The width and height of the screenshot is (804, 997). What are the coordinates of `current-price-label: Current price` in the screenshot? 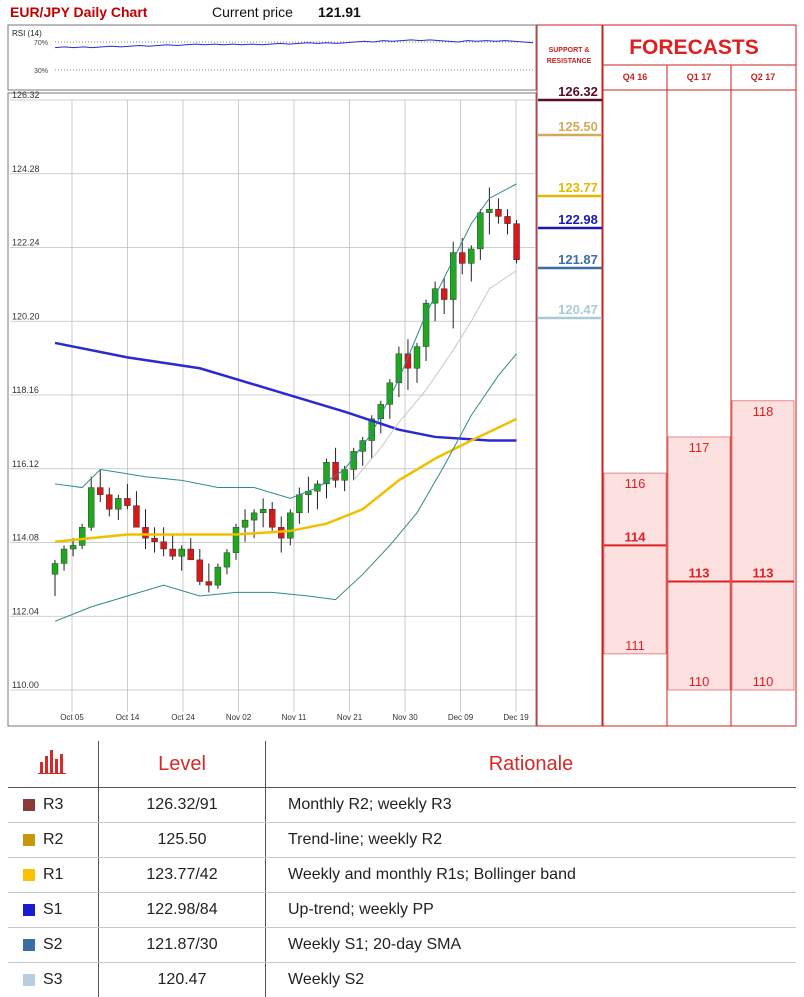 It's located at (252, 12).